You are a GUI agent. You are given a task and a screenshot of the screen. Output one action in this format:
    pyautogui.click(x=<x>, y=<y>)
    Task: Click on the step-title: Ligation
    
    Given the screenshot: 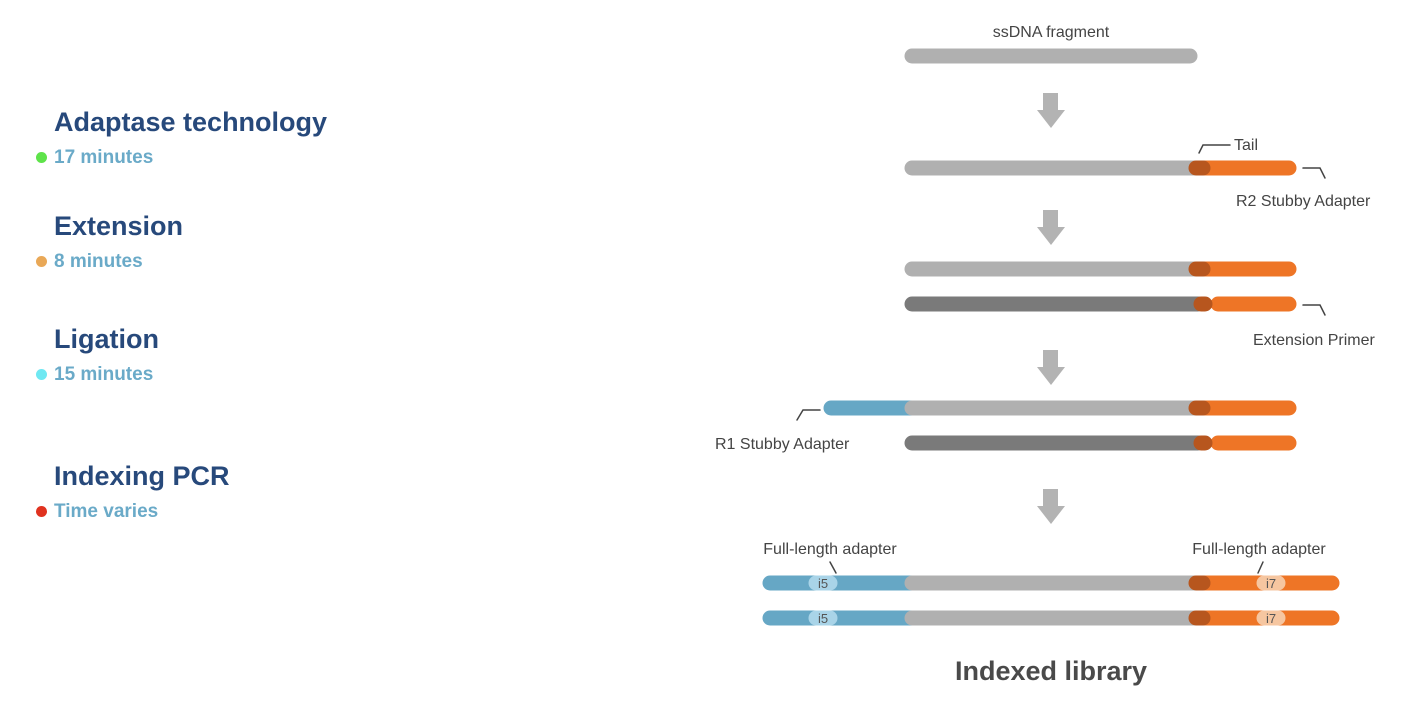 What is the action you would take?
    pyautogui.click(x=106, y=339)
    